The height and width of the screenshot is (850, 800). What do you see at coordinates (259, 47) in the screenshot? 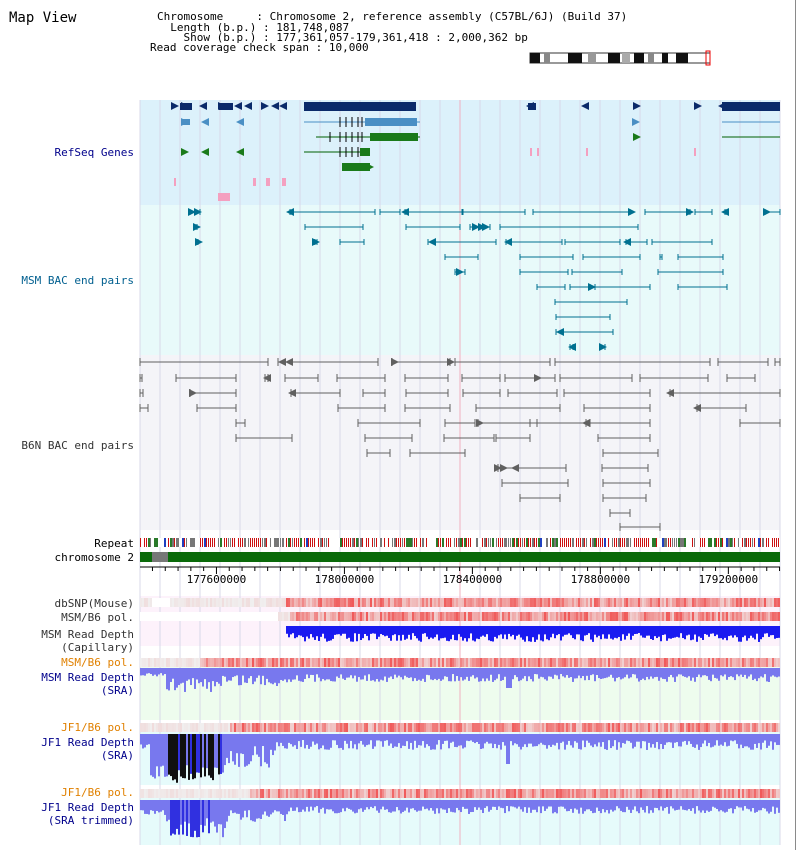
I see `span-info-row: Read coverage check span : 10,000` at bounding box center [259, 47].